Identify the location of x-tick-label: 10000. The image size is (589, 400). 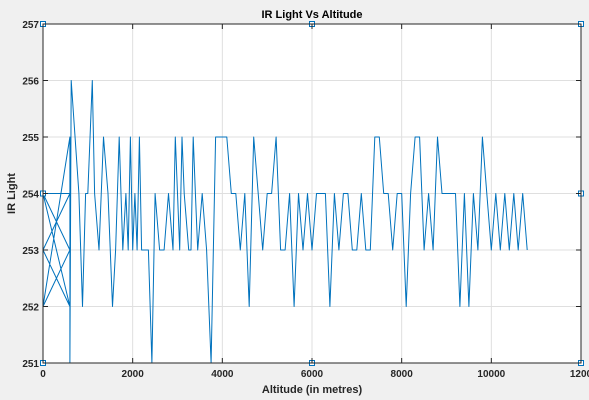
(491, 374).